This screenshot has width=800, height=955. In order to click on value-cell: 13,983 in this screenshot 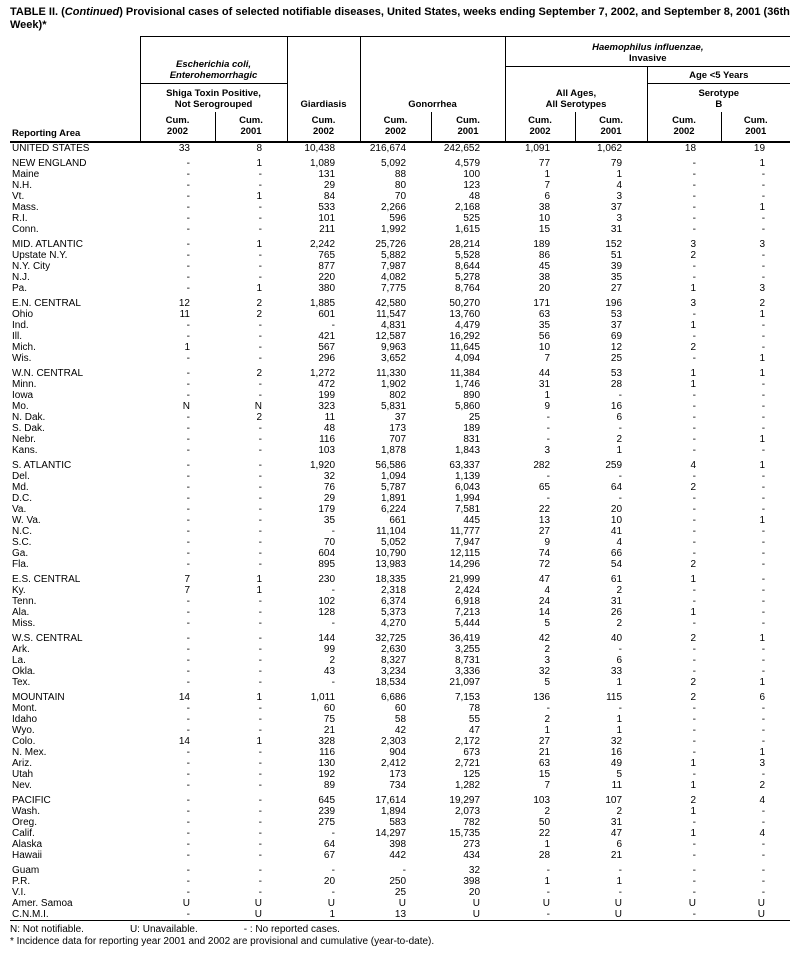, I will do `click(391, 564)`.